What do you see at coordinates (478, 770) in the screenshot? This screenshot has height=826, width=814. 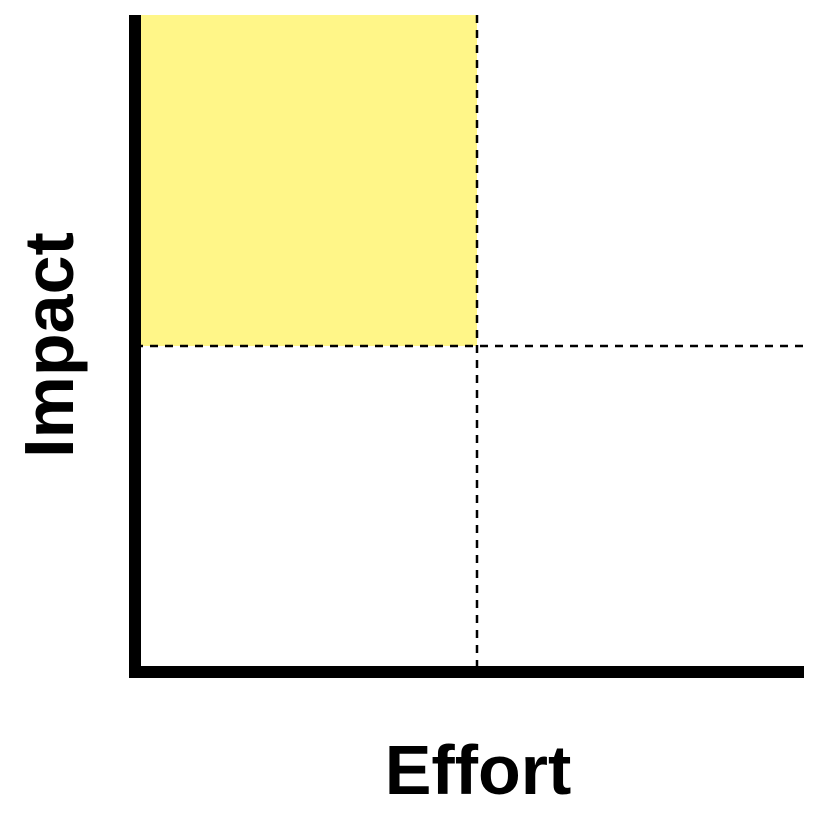 I see `x-axis-label: Effort` at bounding box center [478, 770].